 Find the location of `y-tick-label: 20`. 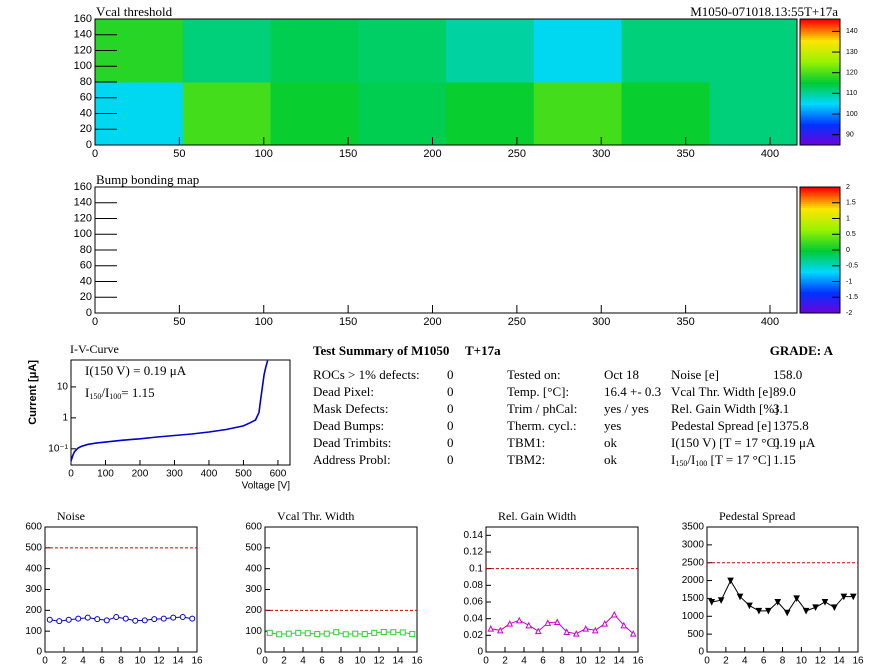

y-tick-label: 20 is located at coordinates (86, 129).